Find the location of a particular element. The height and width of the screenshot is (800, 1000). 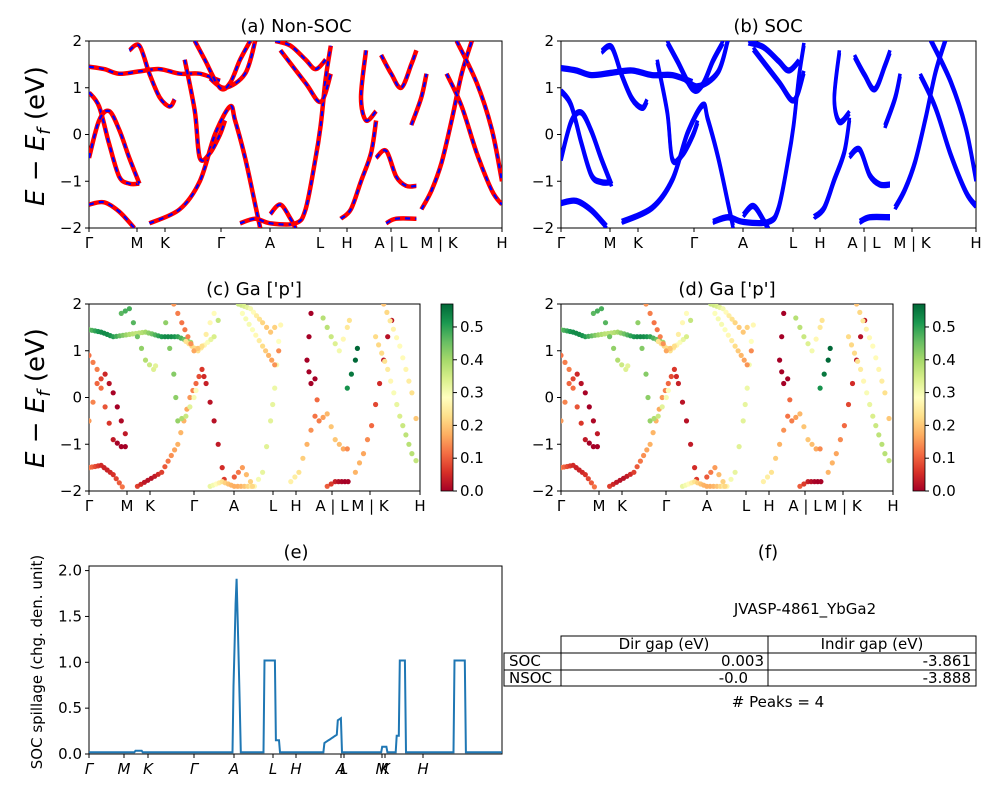

material-id: JVASP-4861_YbGa2 is located at coordinates (804, 609).